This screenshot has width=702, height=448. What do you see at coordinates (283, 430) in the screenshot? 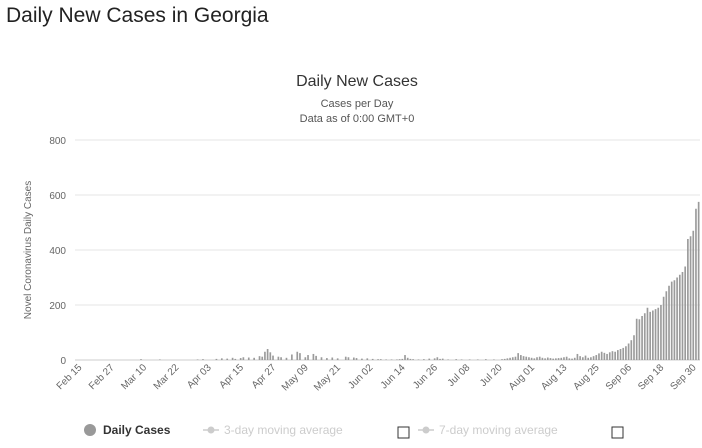
I see `legend-label: 3-day moving average` at bounding box center [283, 430].